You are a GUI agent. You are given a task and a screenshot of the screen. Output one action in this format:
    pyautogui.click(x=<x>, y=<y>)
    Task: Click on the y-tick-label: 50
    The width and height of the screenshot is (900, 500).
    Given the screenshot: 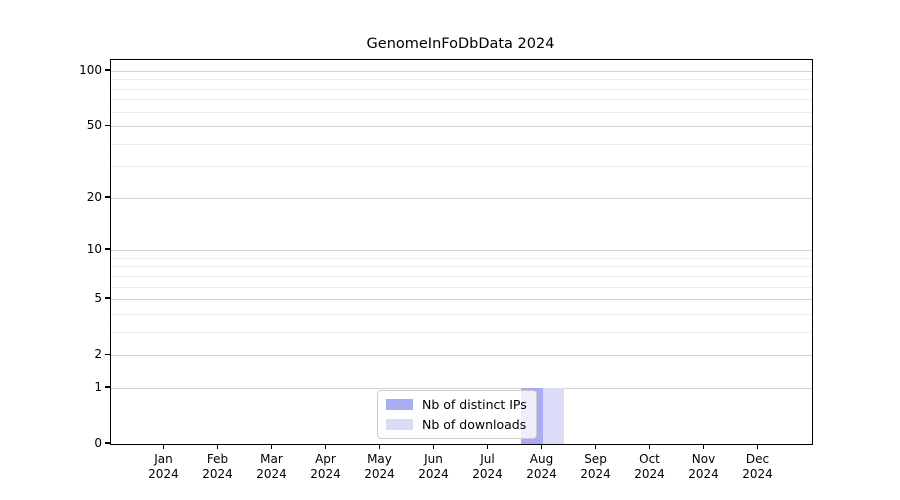 What is the action you would take?
    pyautogui.click(x=94, y=125)
    